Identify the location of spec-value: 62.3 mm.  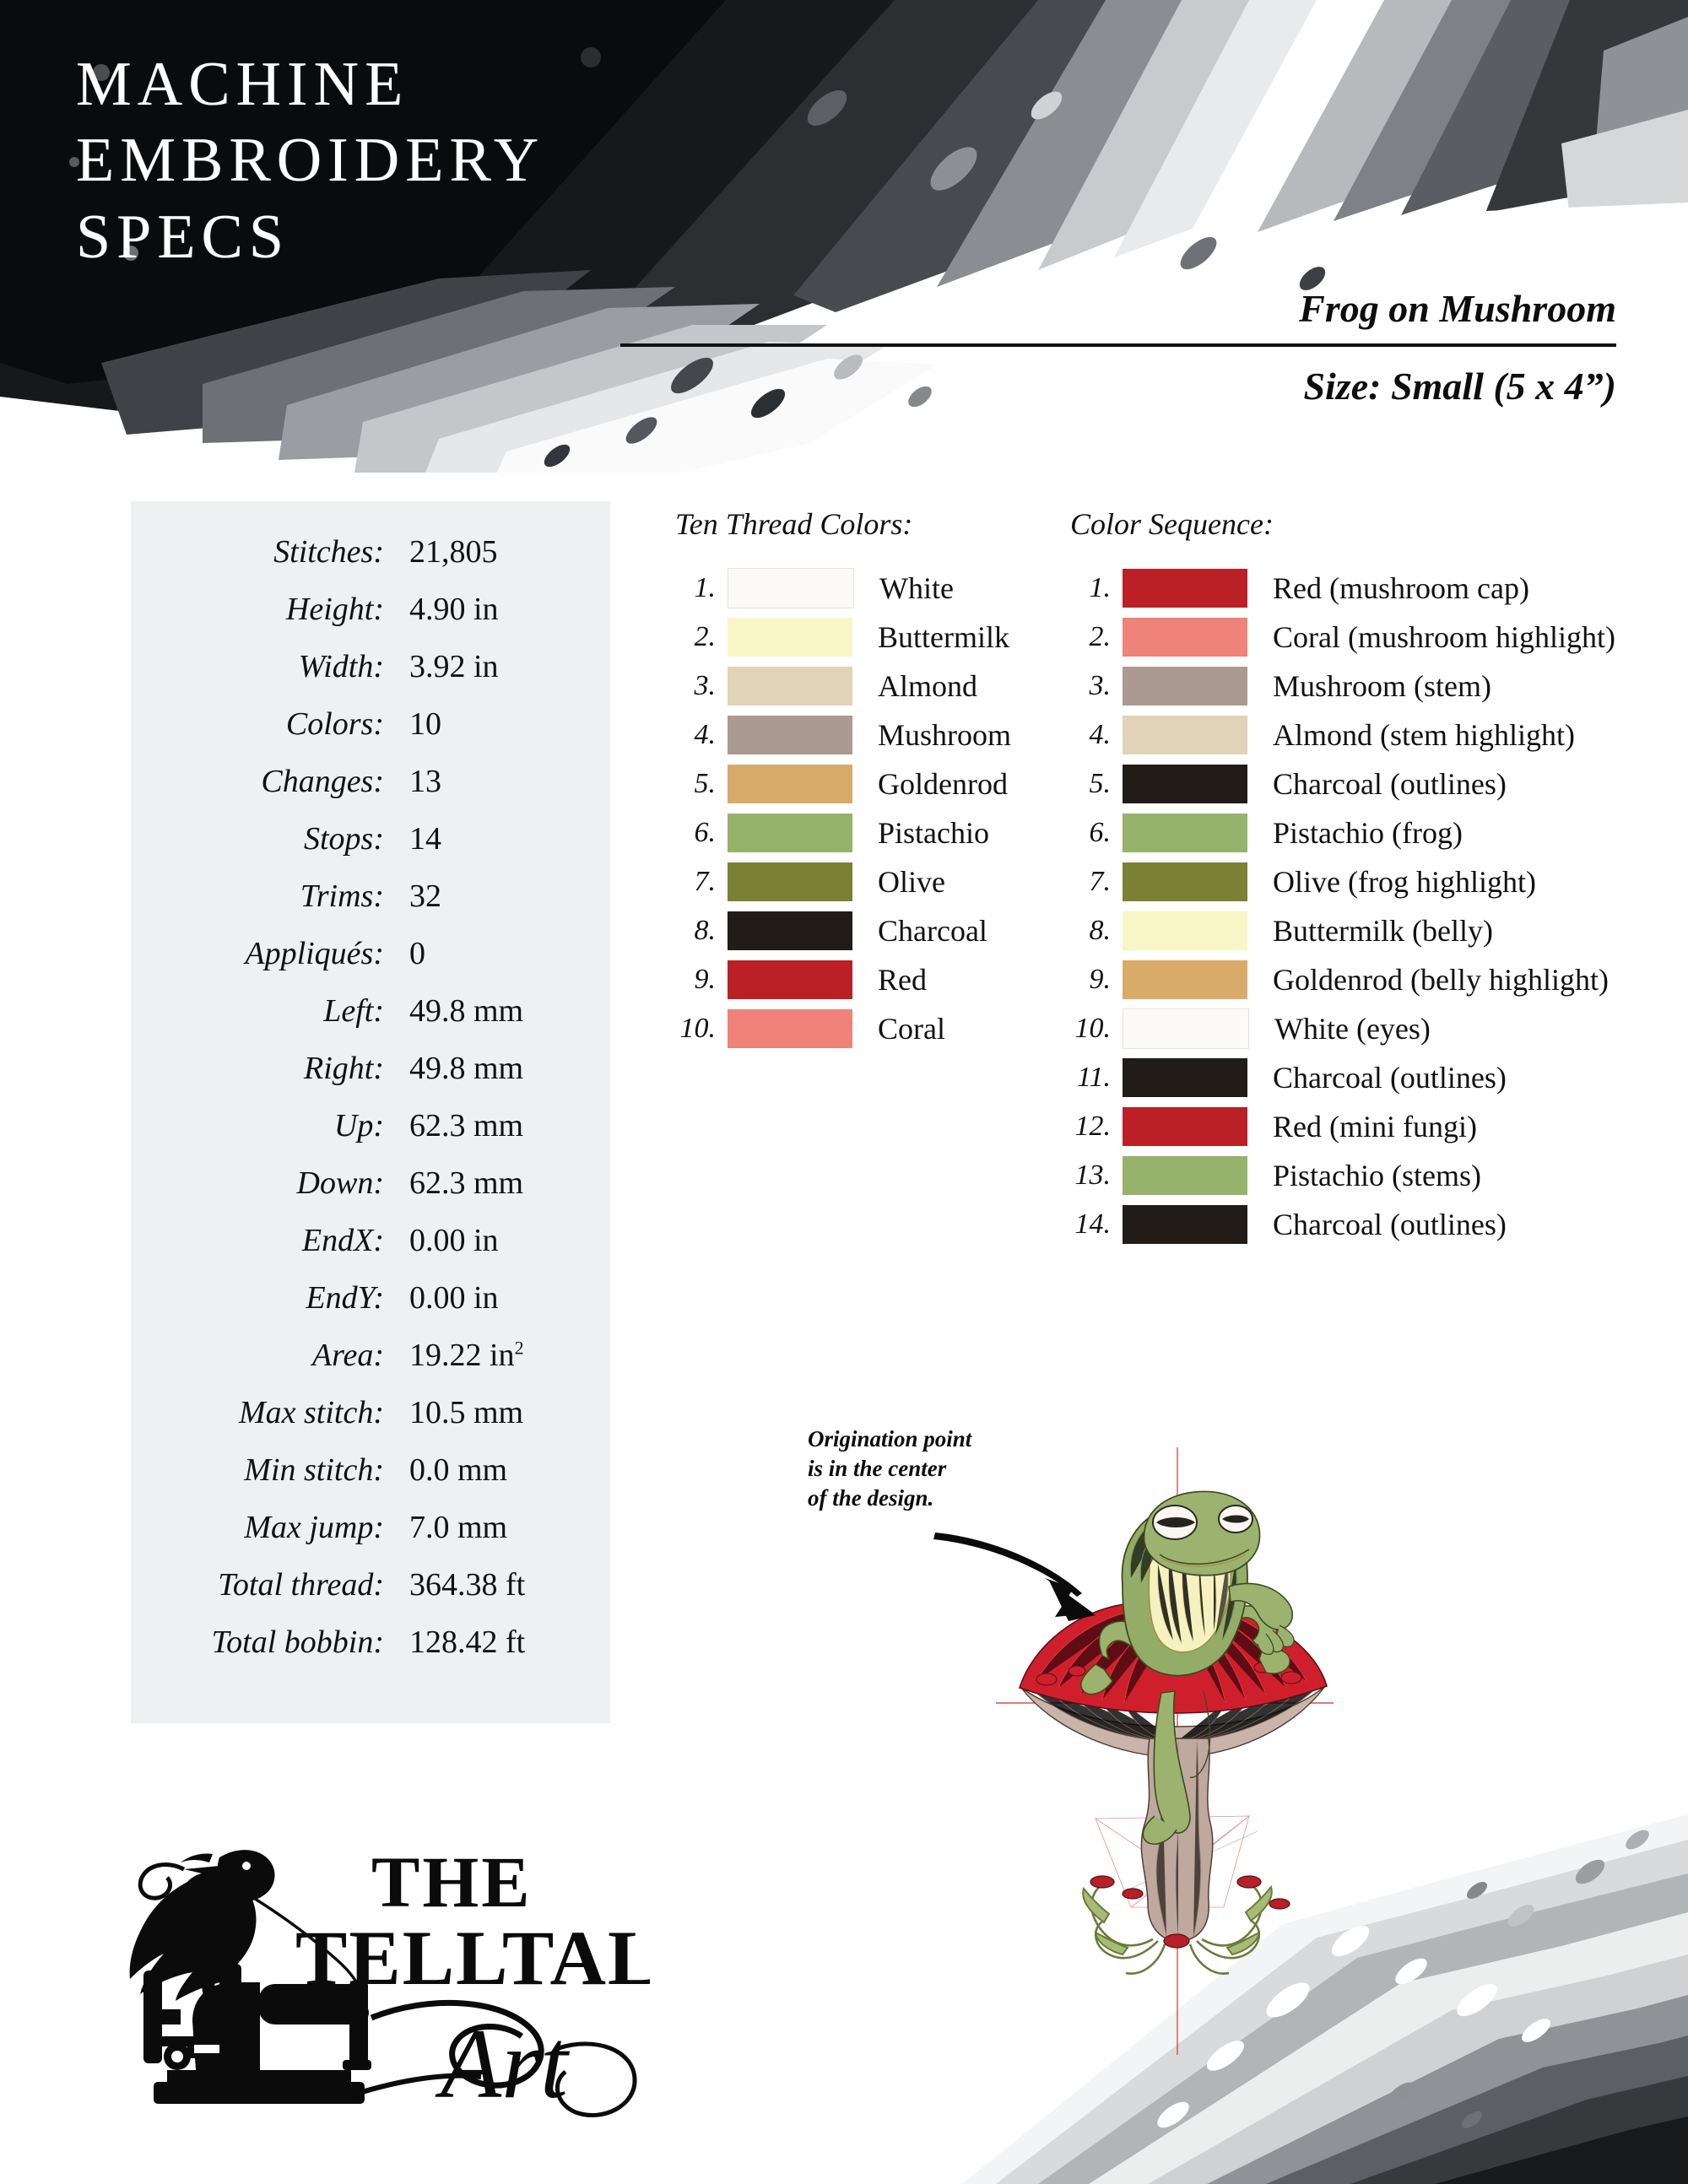
(466, 1125).